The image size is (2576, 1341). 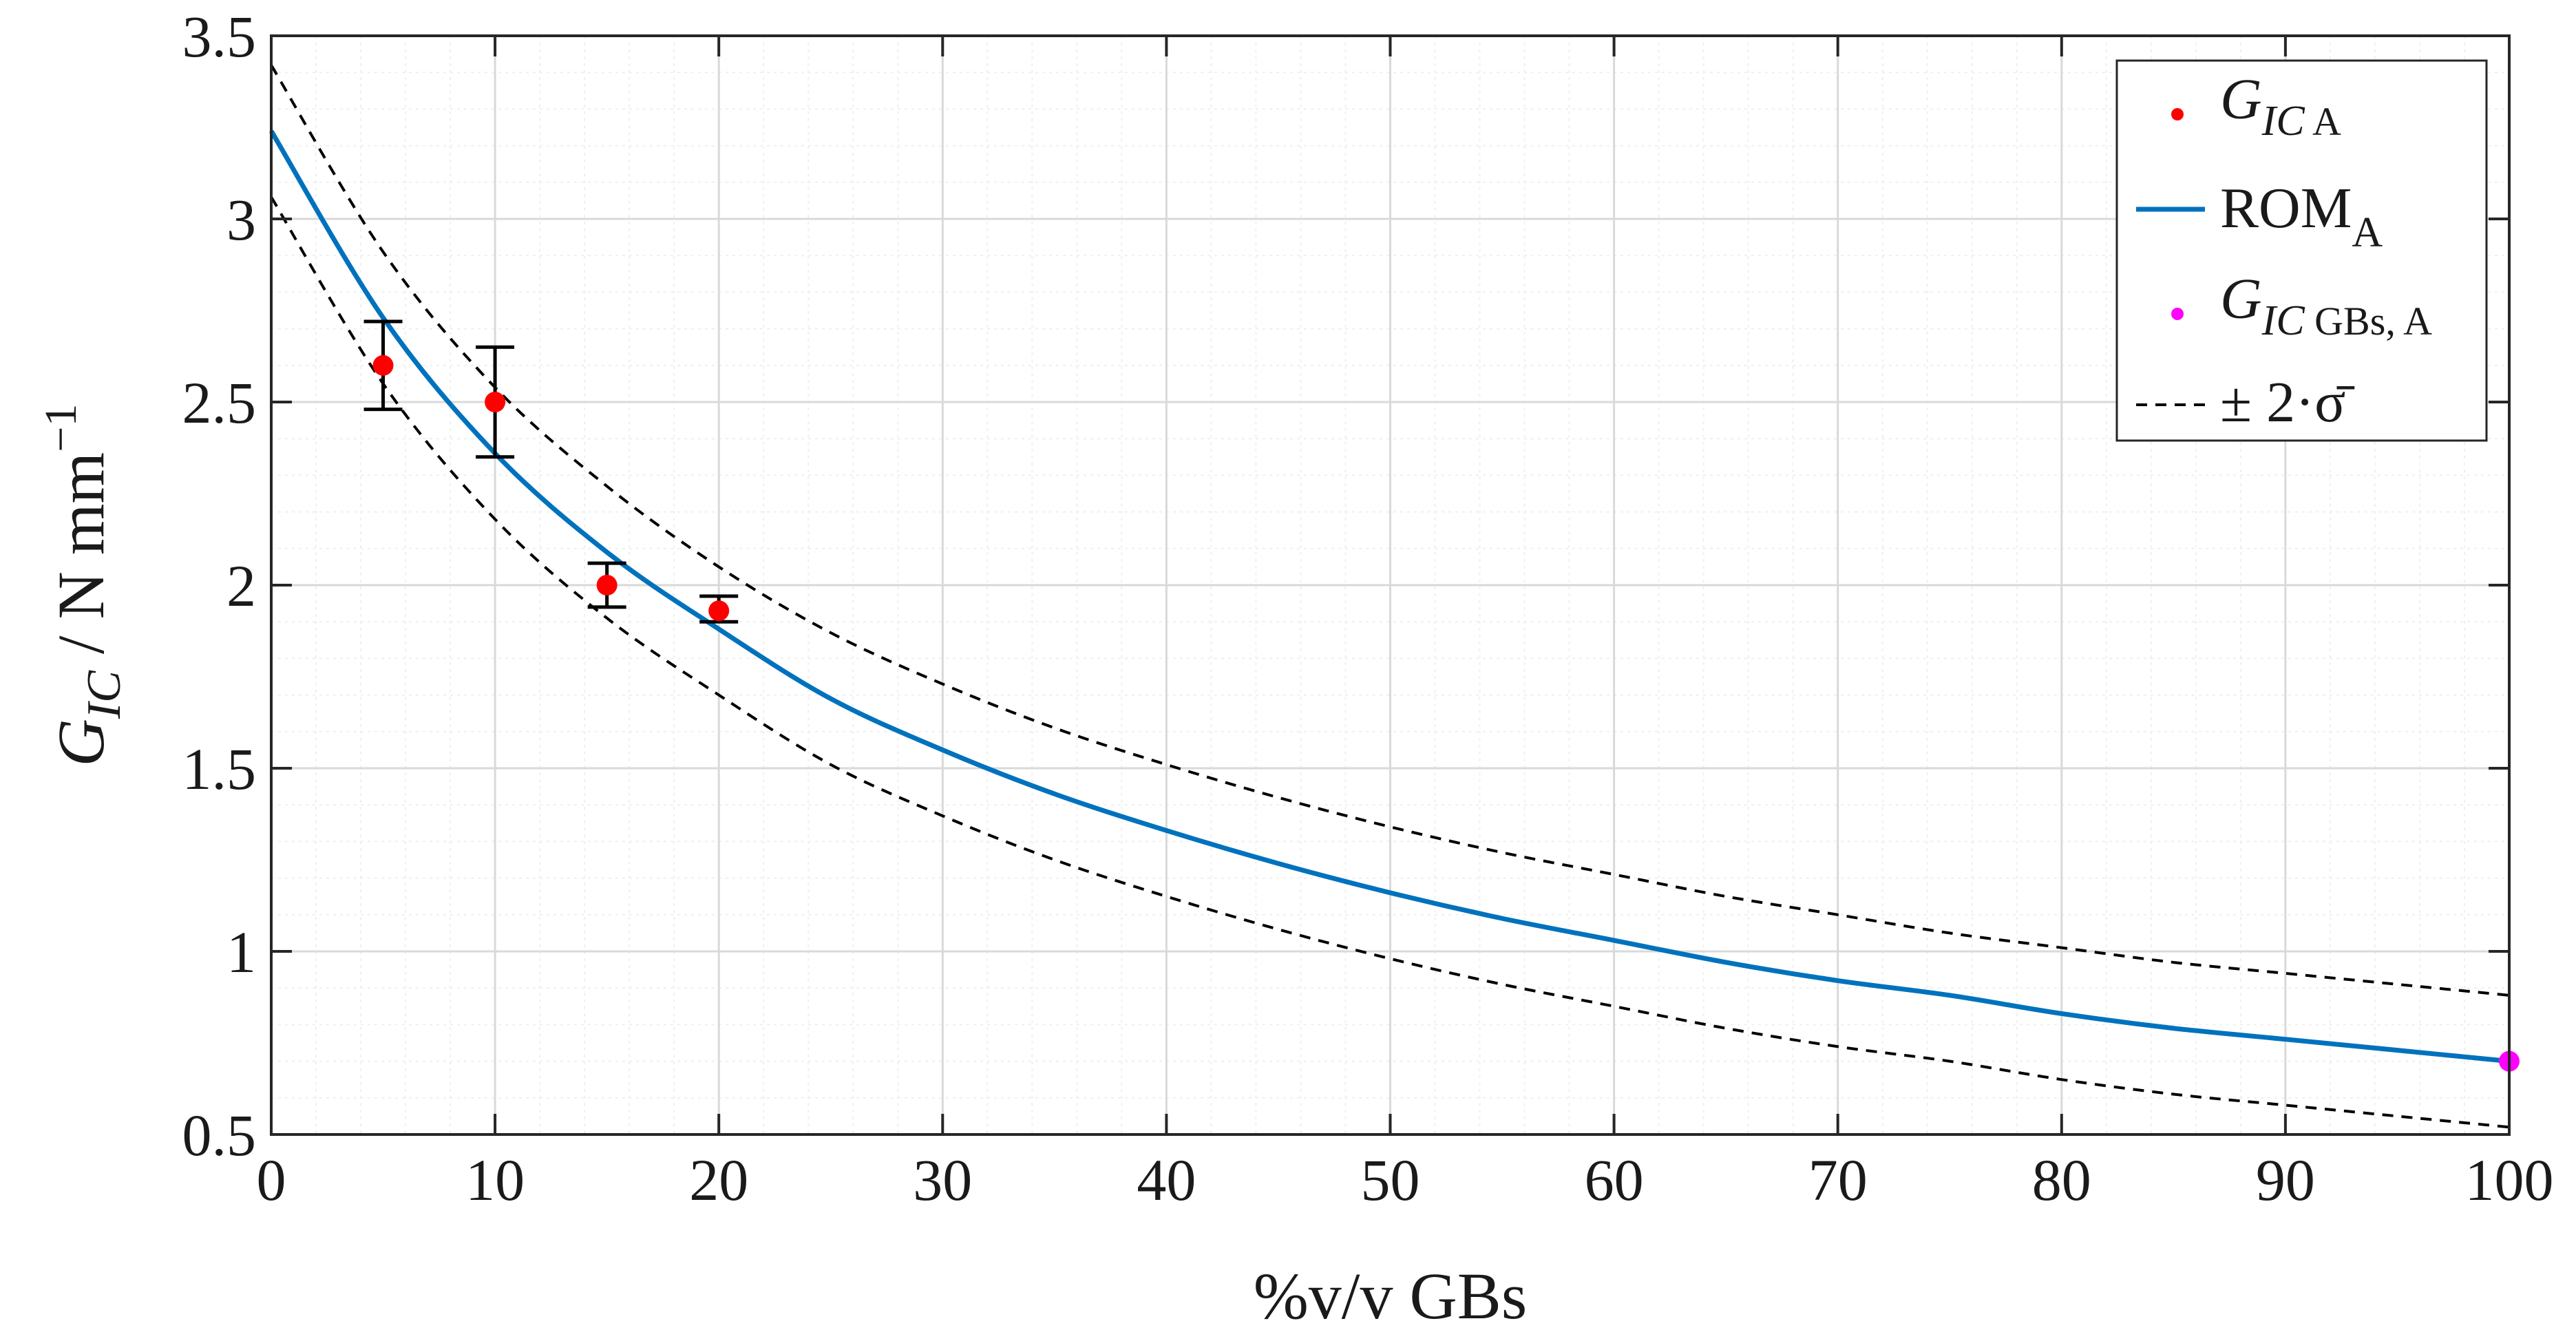 What do you see at coordinates (2367, 232) in the screenshot?
I see `legend-rom-sub: A` at bounding box center [2367, 232].